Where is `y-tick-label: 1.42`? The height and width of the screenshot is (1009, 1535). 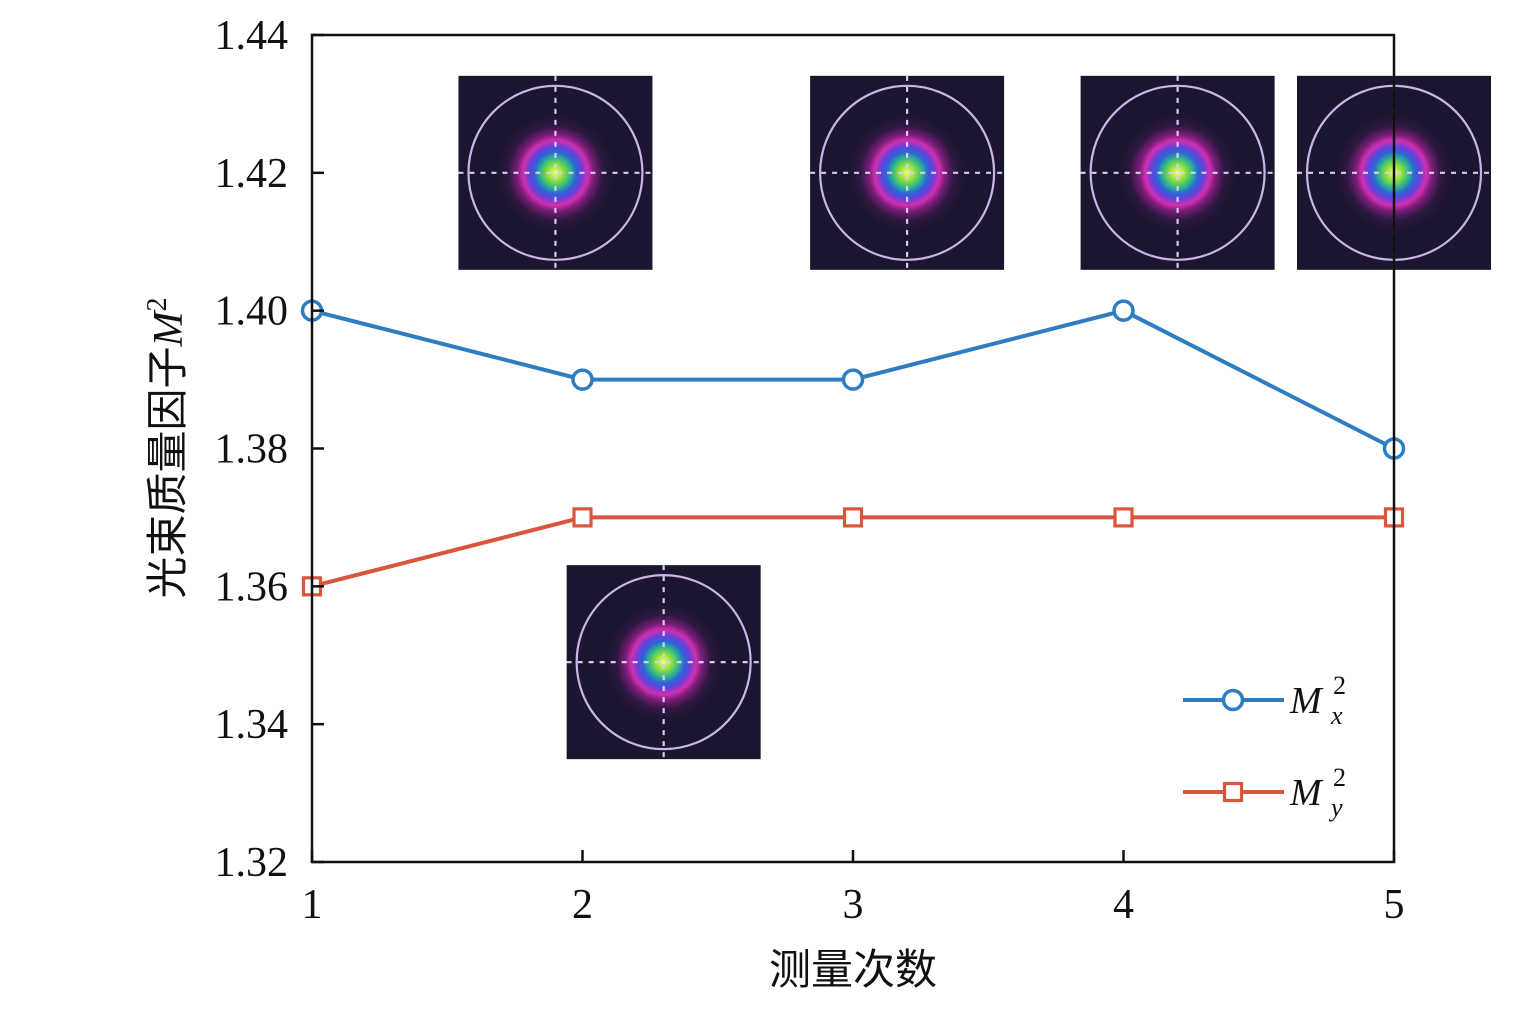 y-tick-label: 1.42 is located at coordinates (252, 174).